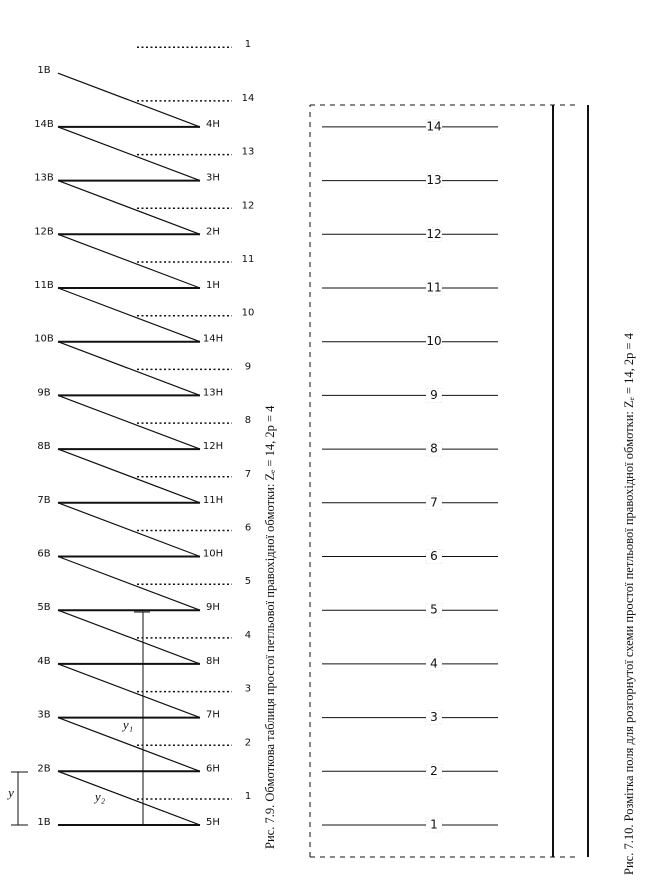 The height and width of the screenshot is (883, 650). I want to click on dim-y2-label: y₂, so click(99, 796).